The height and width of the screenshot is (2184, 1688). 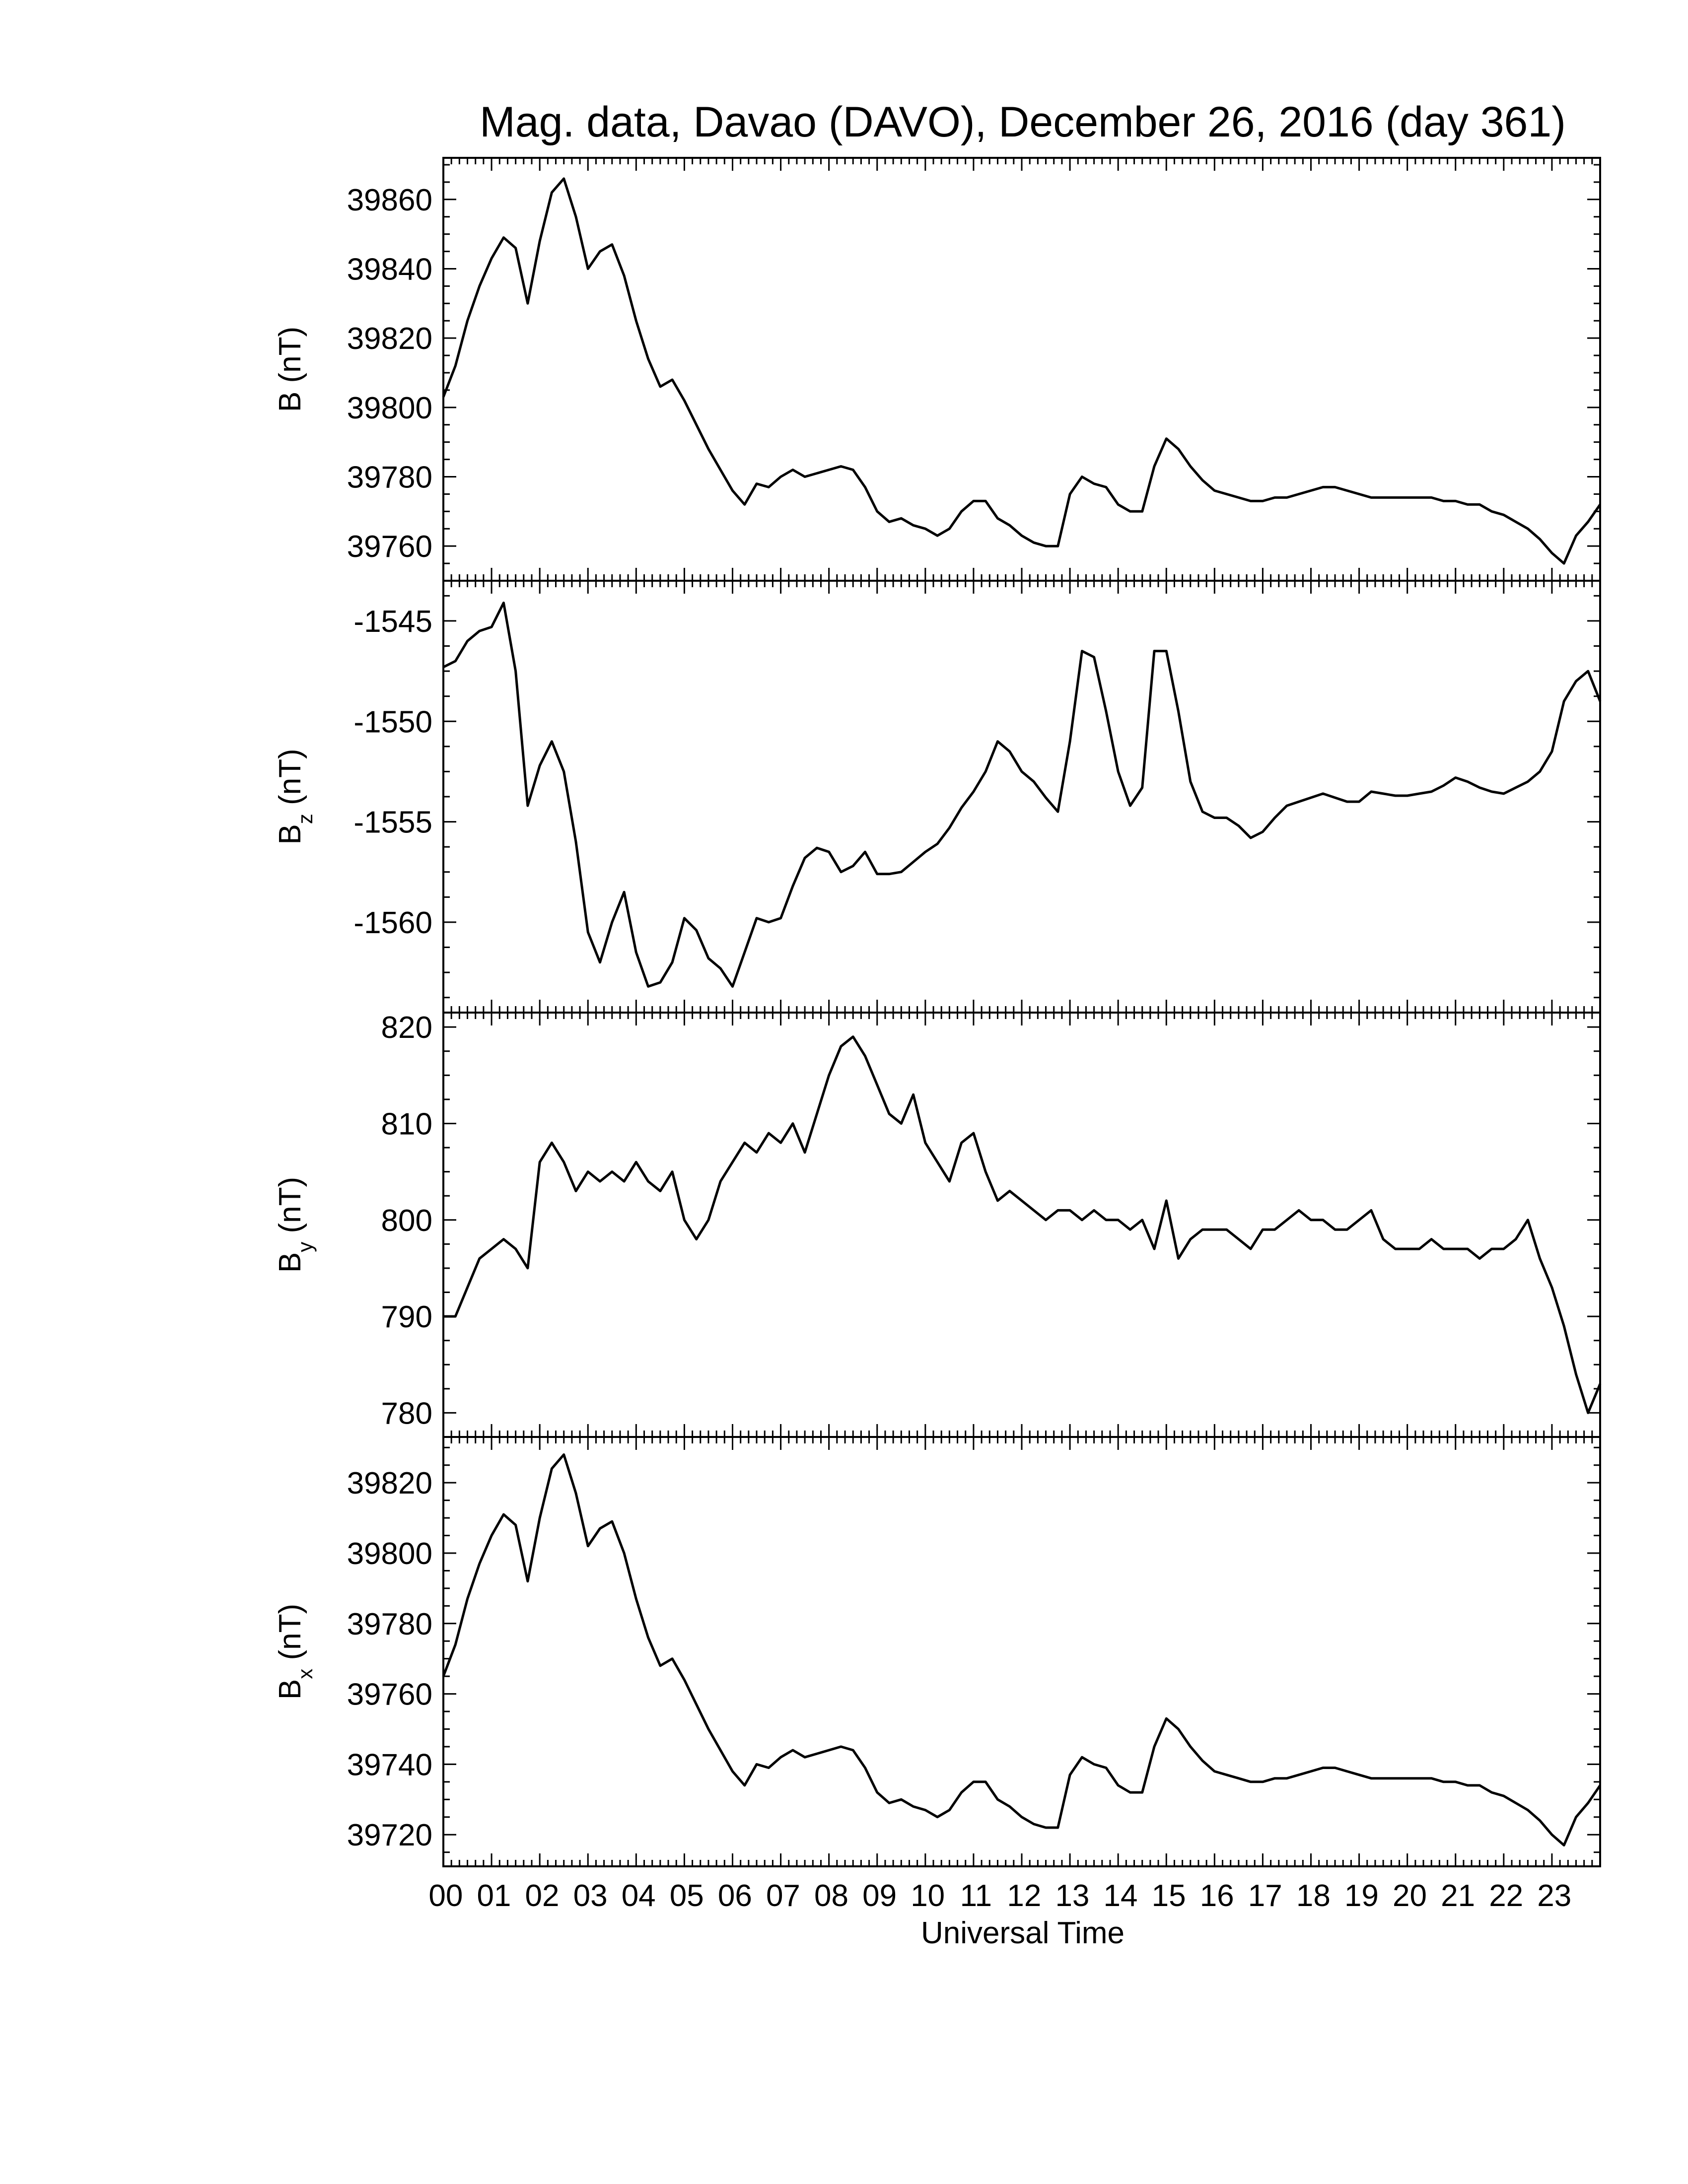 I want to click on x-tick-label: 15, so click(x=1169, y=1896).